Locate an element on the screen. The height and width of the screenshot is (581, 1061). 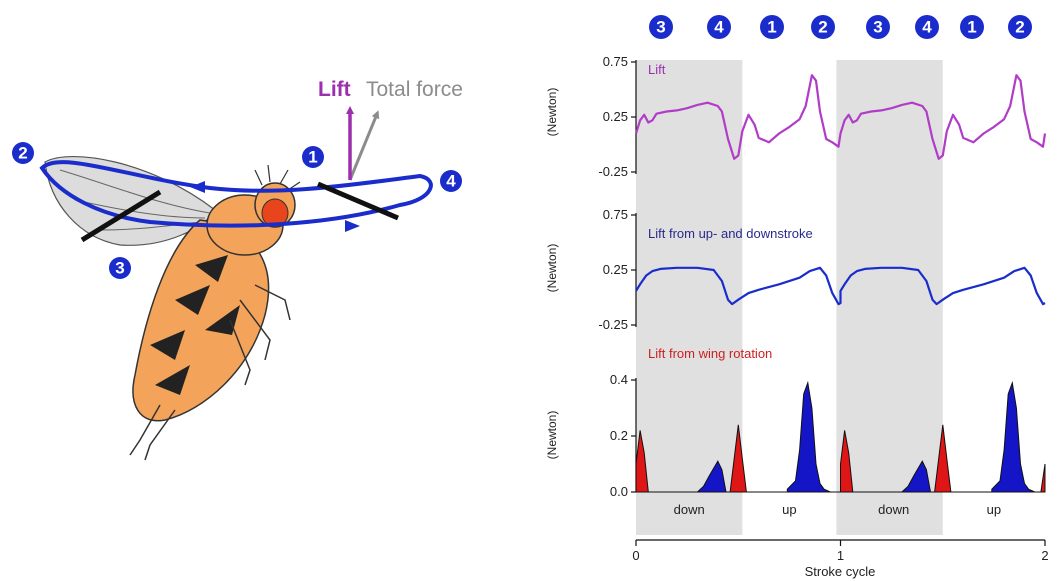
stroke-position-badge-1: 1 is located at coordinates (313, 157).